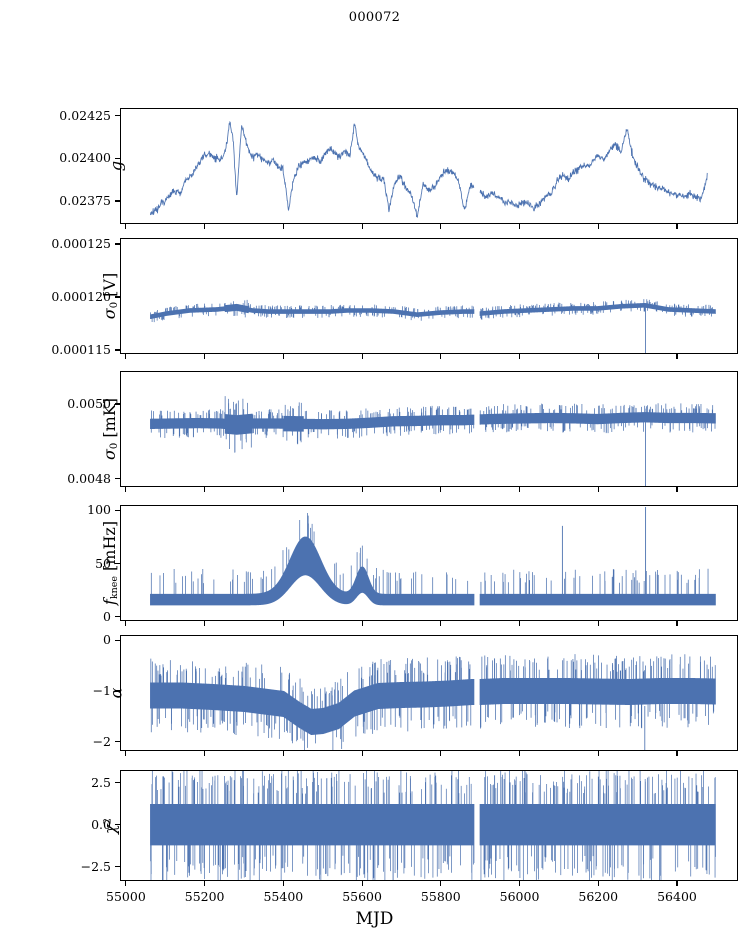 The height and width of the screenshot is (944, 749). Describe the element at coordinates (81, 349) in the screenshot. I see `y-tick-label: 0.000115` at that location.